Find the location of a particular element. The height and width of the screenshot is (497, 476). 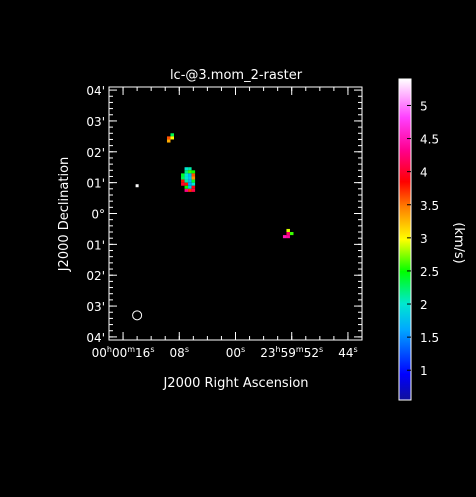

colorbar-ticks: 1 1.5 2 2.5 3 3.5 4 4.5 5 is located at coordinates (423, 238).